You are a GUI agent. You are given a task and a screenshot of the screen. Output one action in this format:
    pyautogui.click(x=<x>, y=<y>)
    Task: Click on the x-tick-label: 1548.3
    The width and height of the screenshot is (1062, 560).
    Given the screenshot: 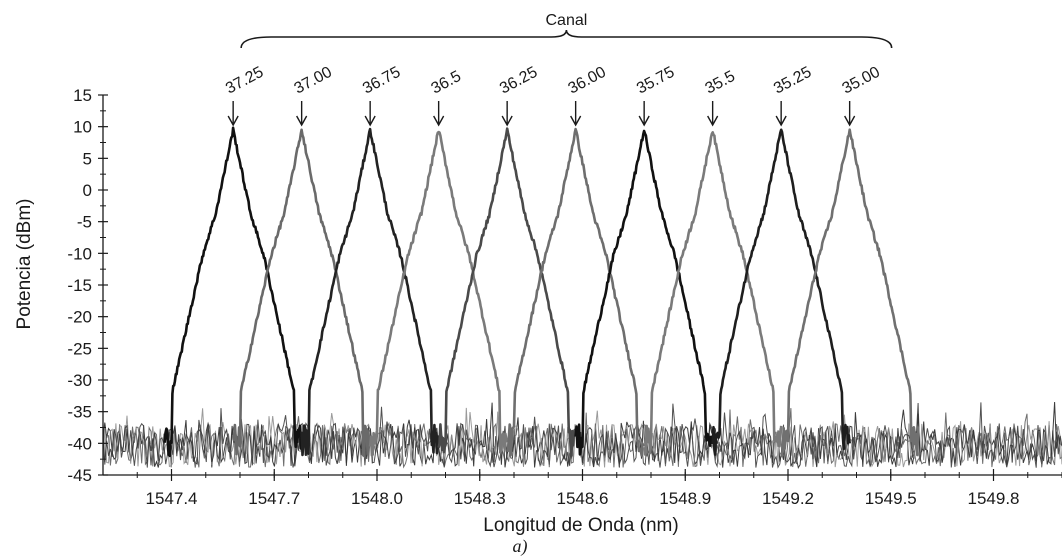 What is the action you would take?
    pyautogui.click(x=480, y=498)
    